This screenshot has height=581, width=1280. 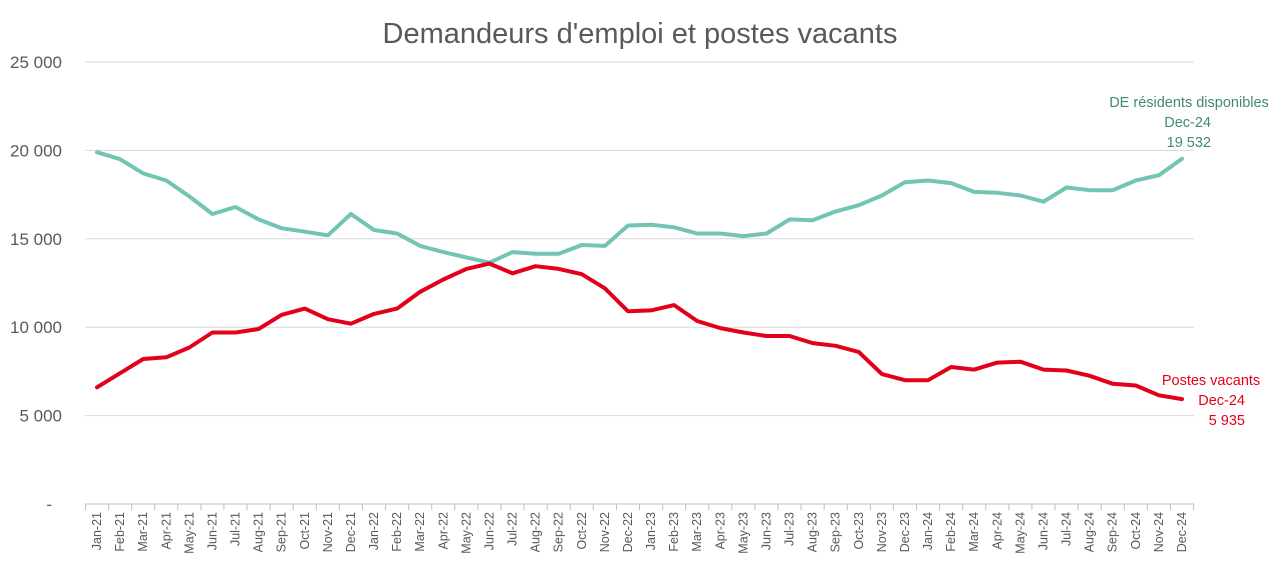 What do you see at coordinates (905, 532) in the screenshot?
I see `x-tick-label: Dec-23` at bounding box center [905, 532].